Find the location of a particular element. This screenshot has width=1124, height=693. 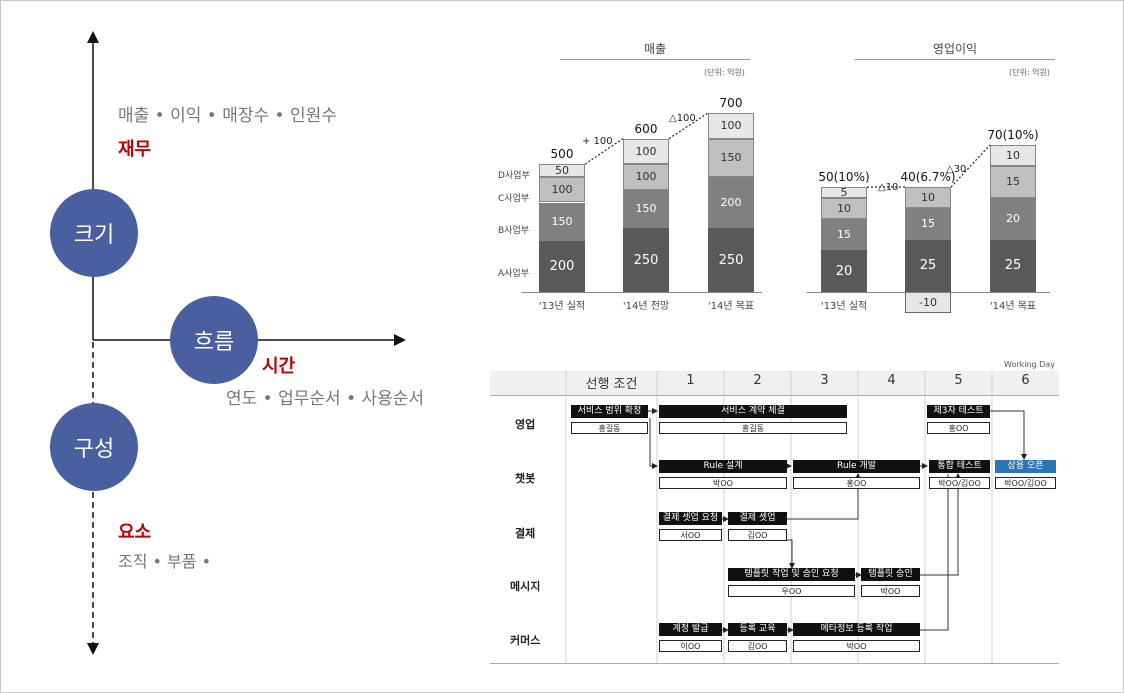

task-bar: 계정 발급 is located at coordinates (690, 629).